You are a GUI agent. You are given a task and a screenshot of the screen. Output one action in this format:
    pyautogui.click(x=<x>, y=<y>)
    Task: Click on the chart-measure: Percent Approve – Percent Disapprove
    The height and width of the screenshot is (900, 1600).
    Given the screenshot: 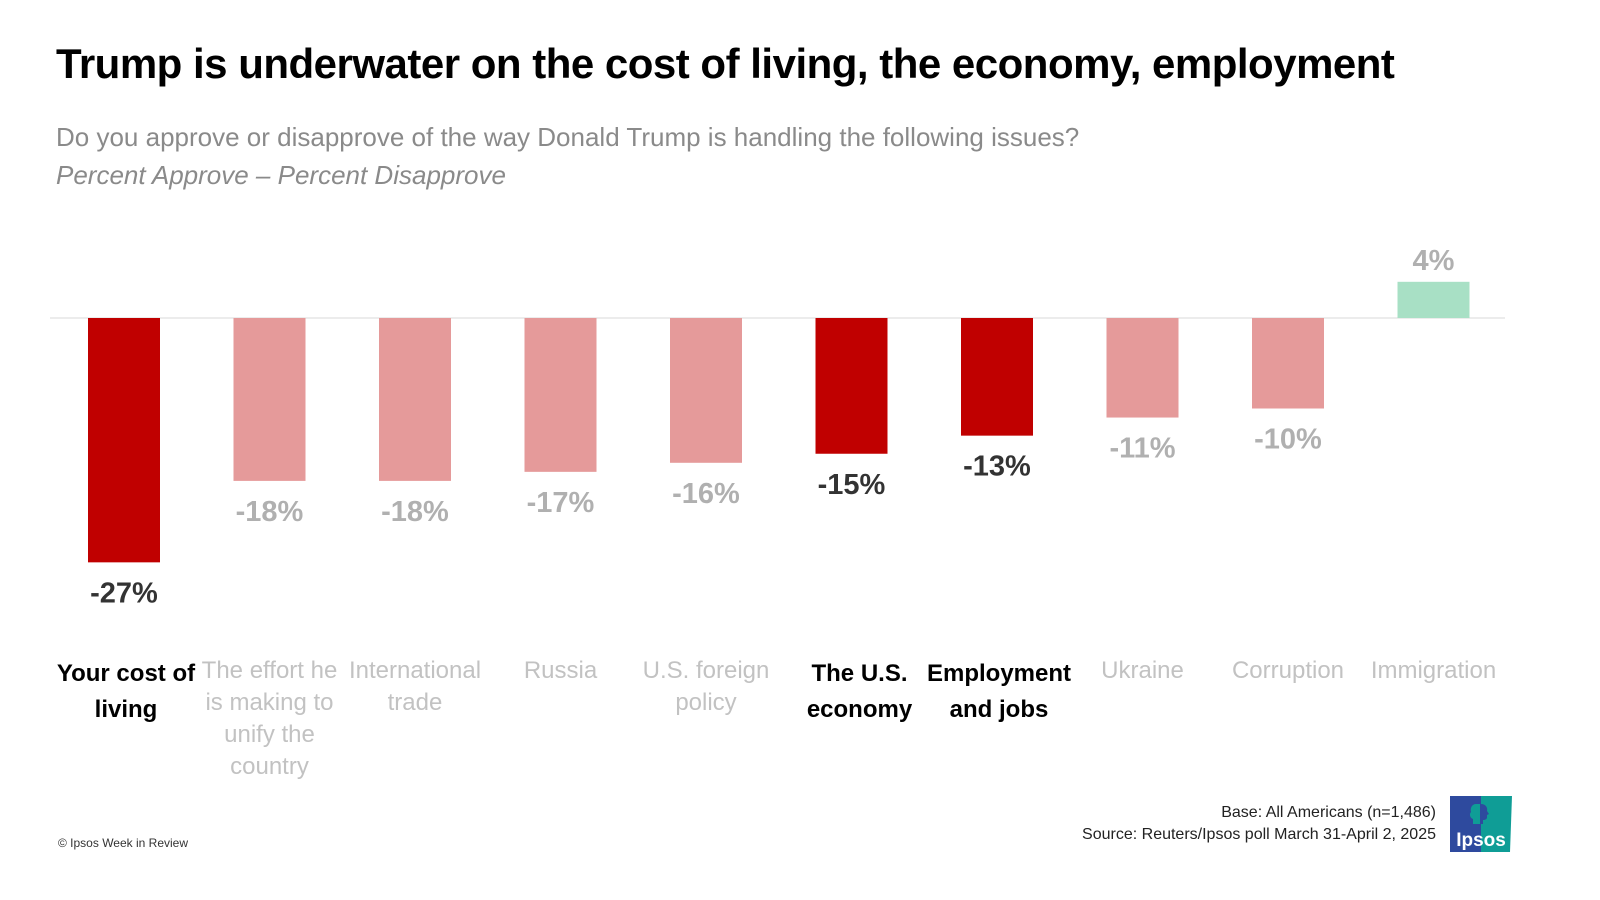 What is the action you would take?
    pyautogui.click(x=281, y=175)
    